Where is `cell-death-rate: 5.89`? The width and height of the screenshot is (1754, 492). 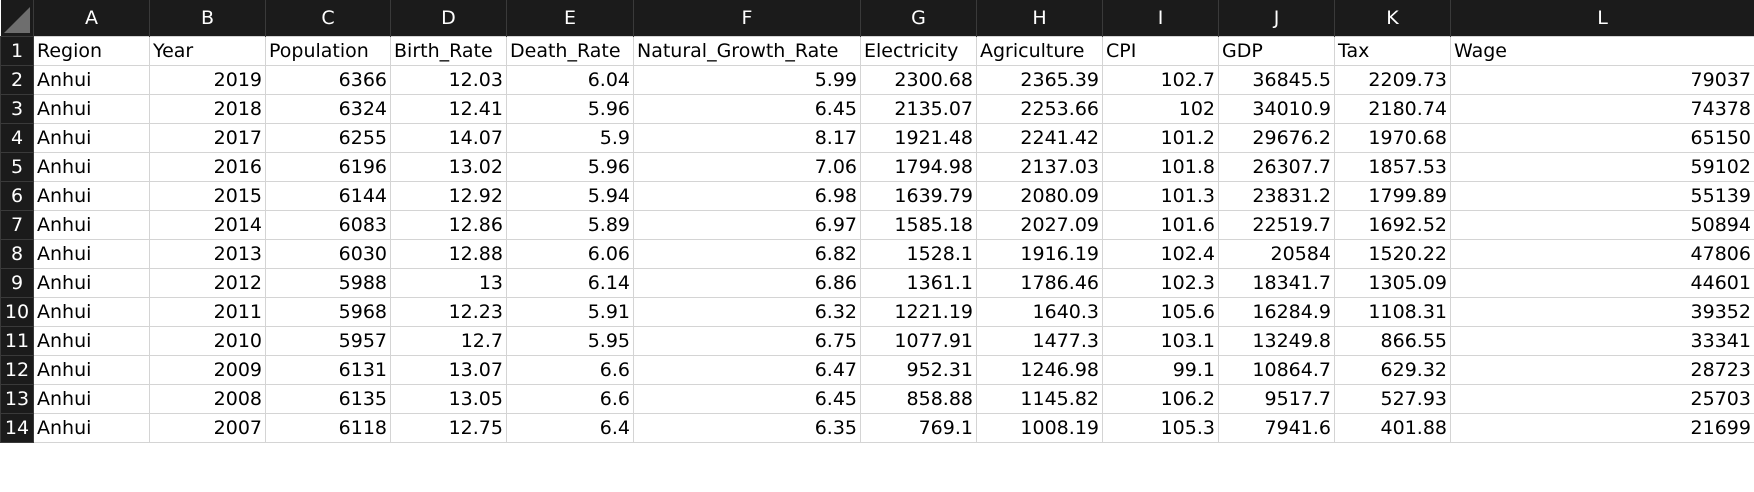
cell-death-rate: 5.89 is located at coordinates (570, 225).